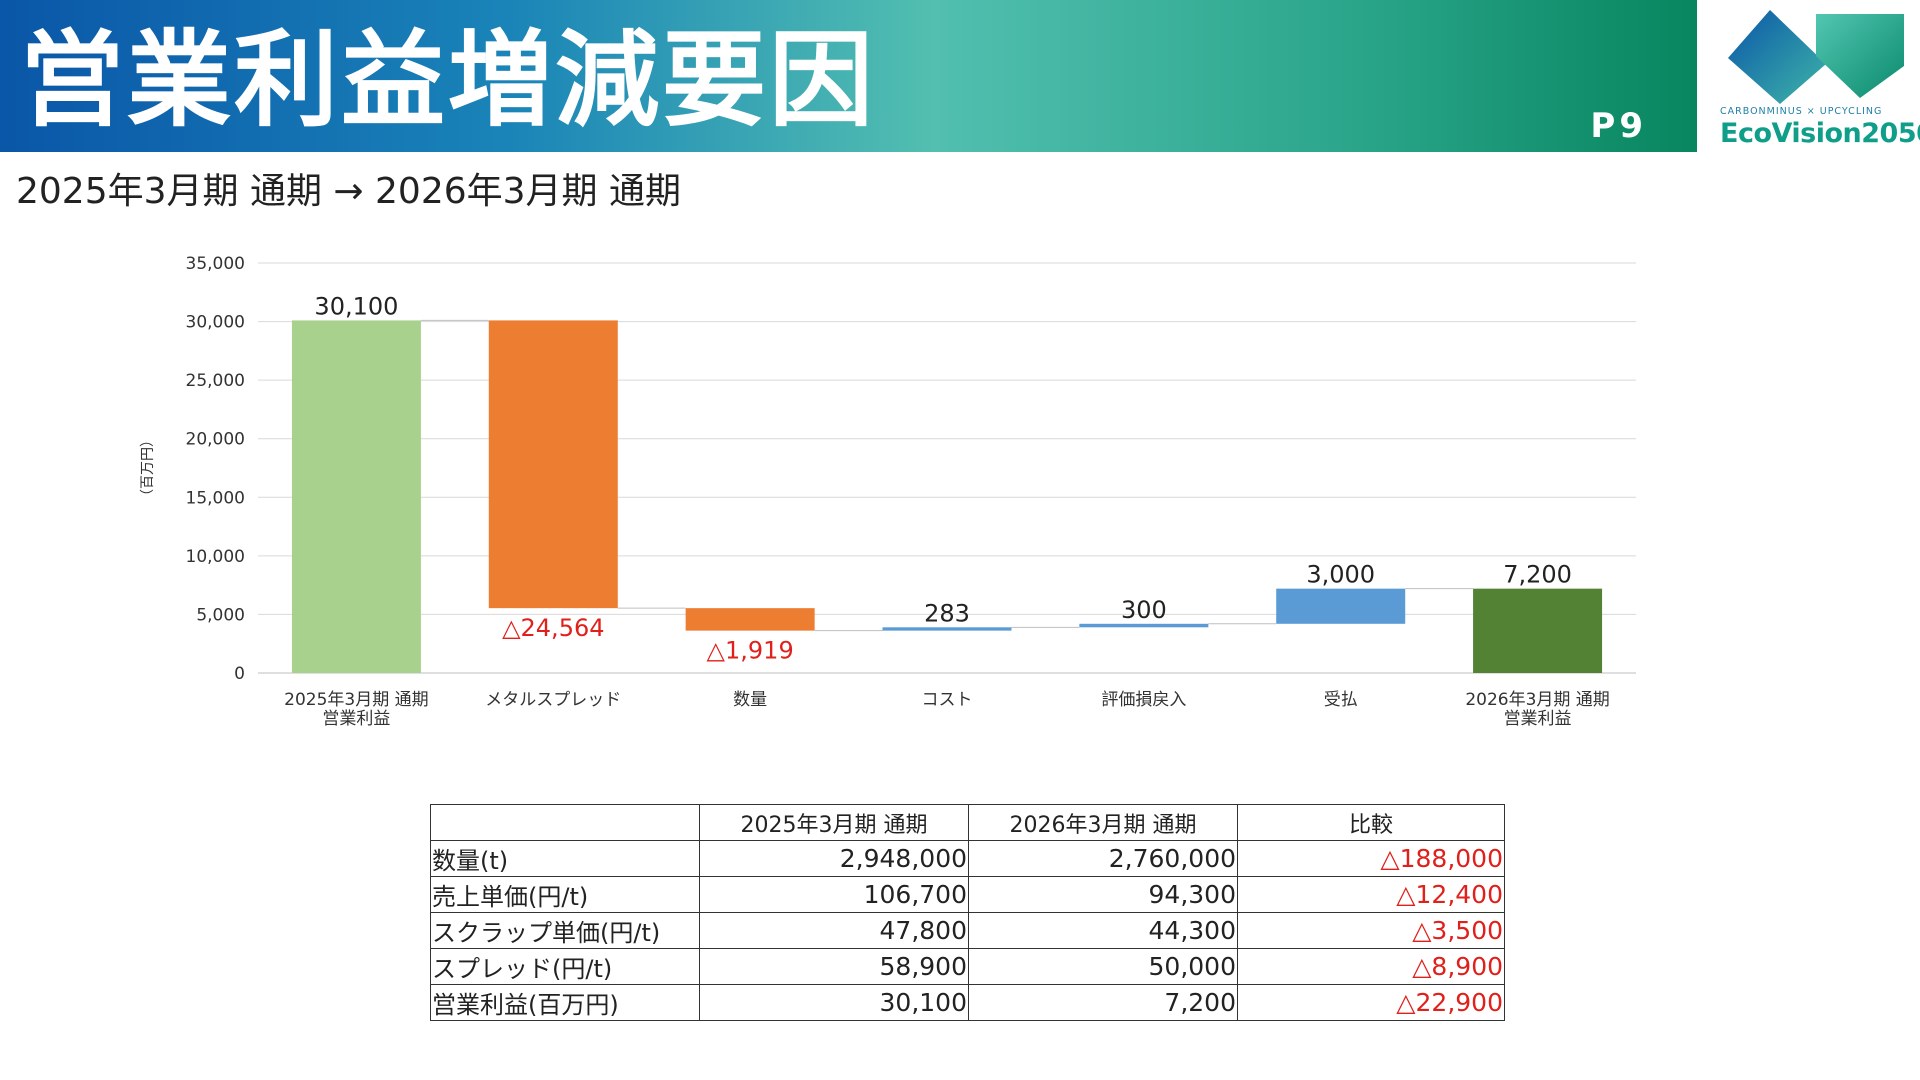 Image resolution: width=1920 pixels, height=1080 pixels. What do you see at coordinates (553, 628) in the screenshot?
I see `data-label: △24,564` at bounding box center [553, 628].